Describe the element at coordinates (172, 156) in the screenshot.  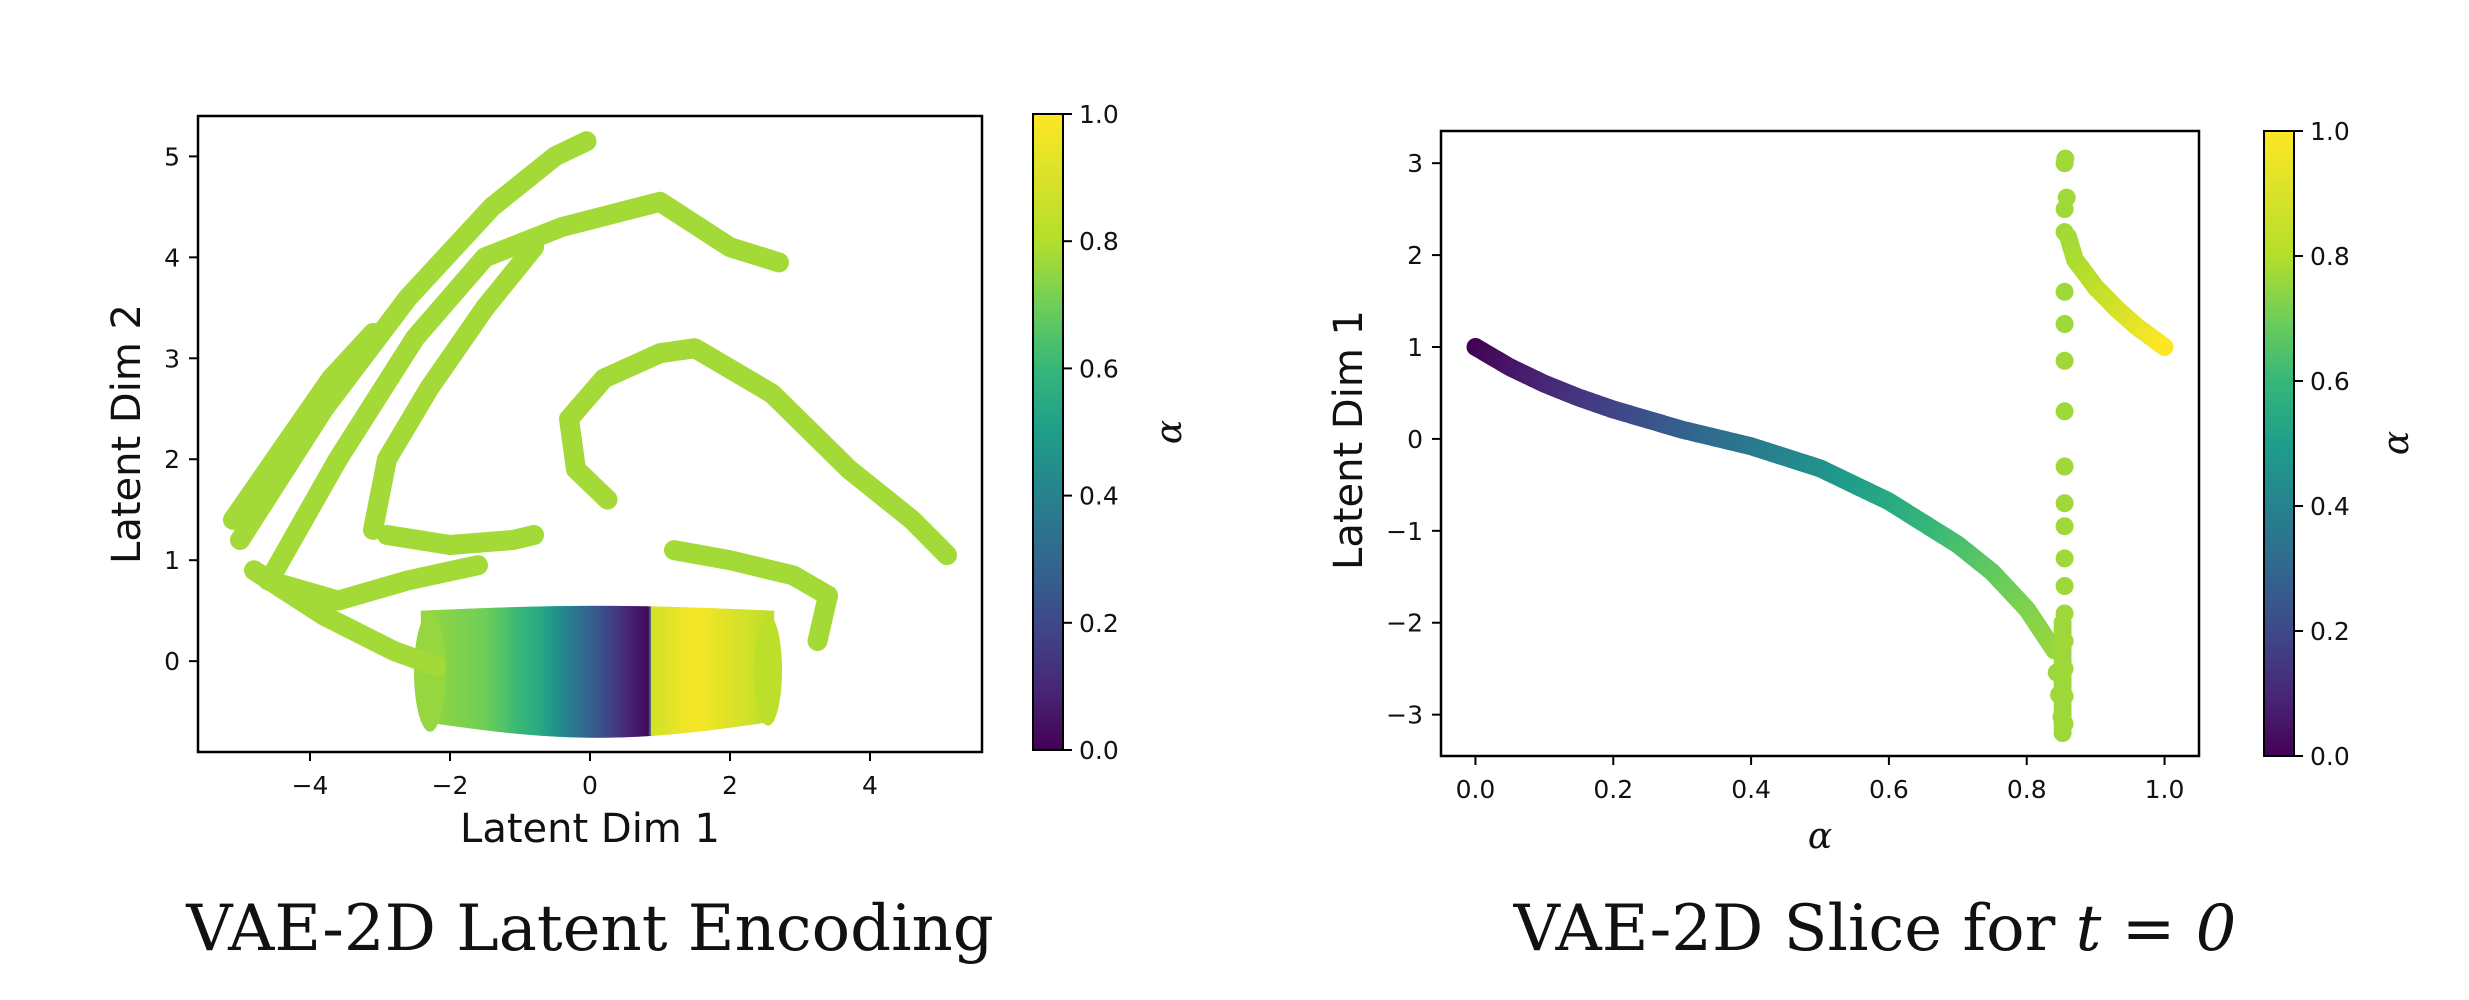
I see `latent-encoding-ytick-label: 5` at that location.